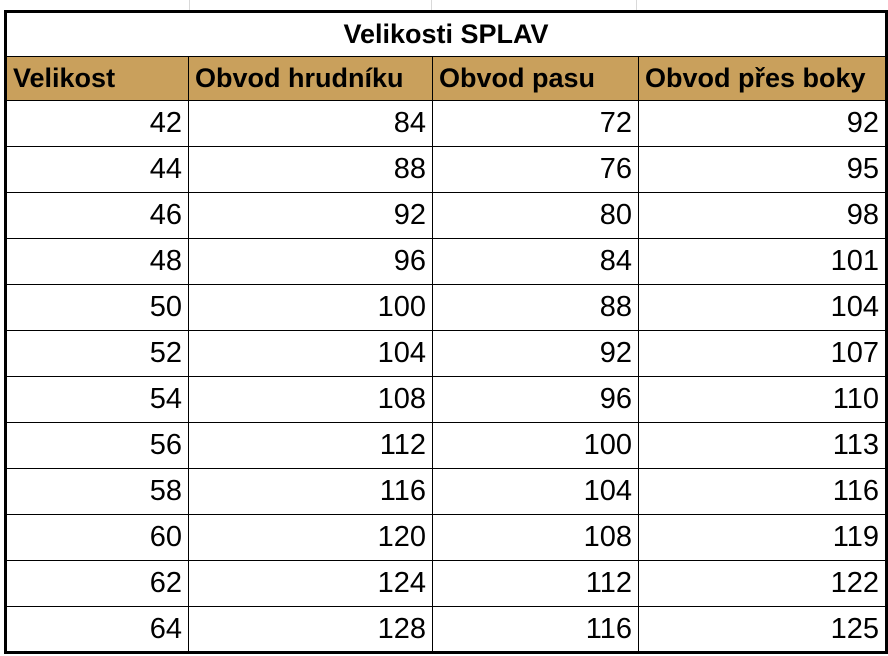 This screenshot has height=656, width=888. I want to click on title-row: Velikosti SPLAV, so click(446, 34).